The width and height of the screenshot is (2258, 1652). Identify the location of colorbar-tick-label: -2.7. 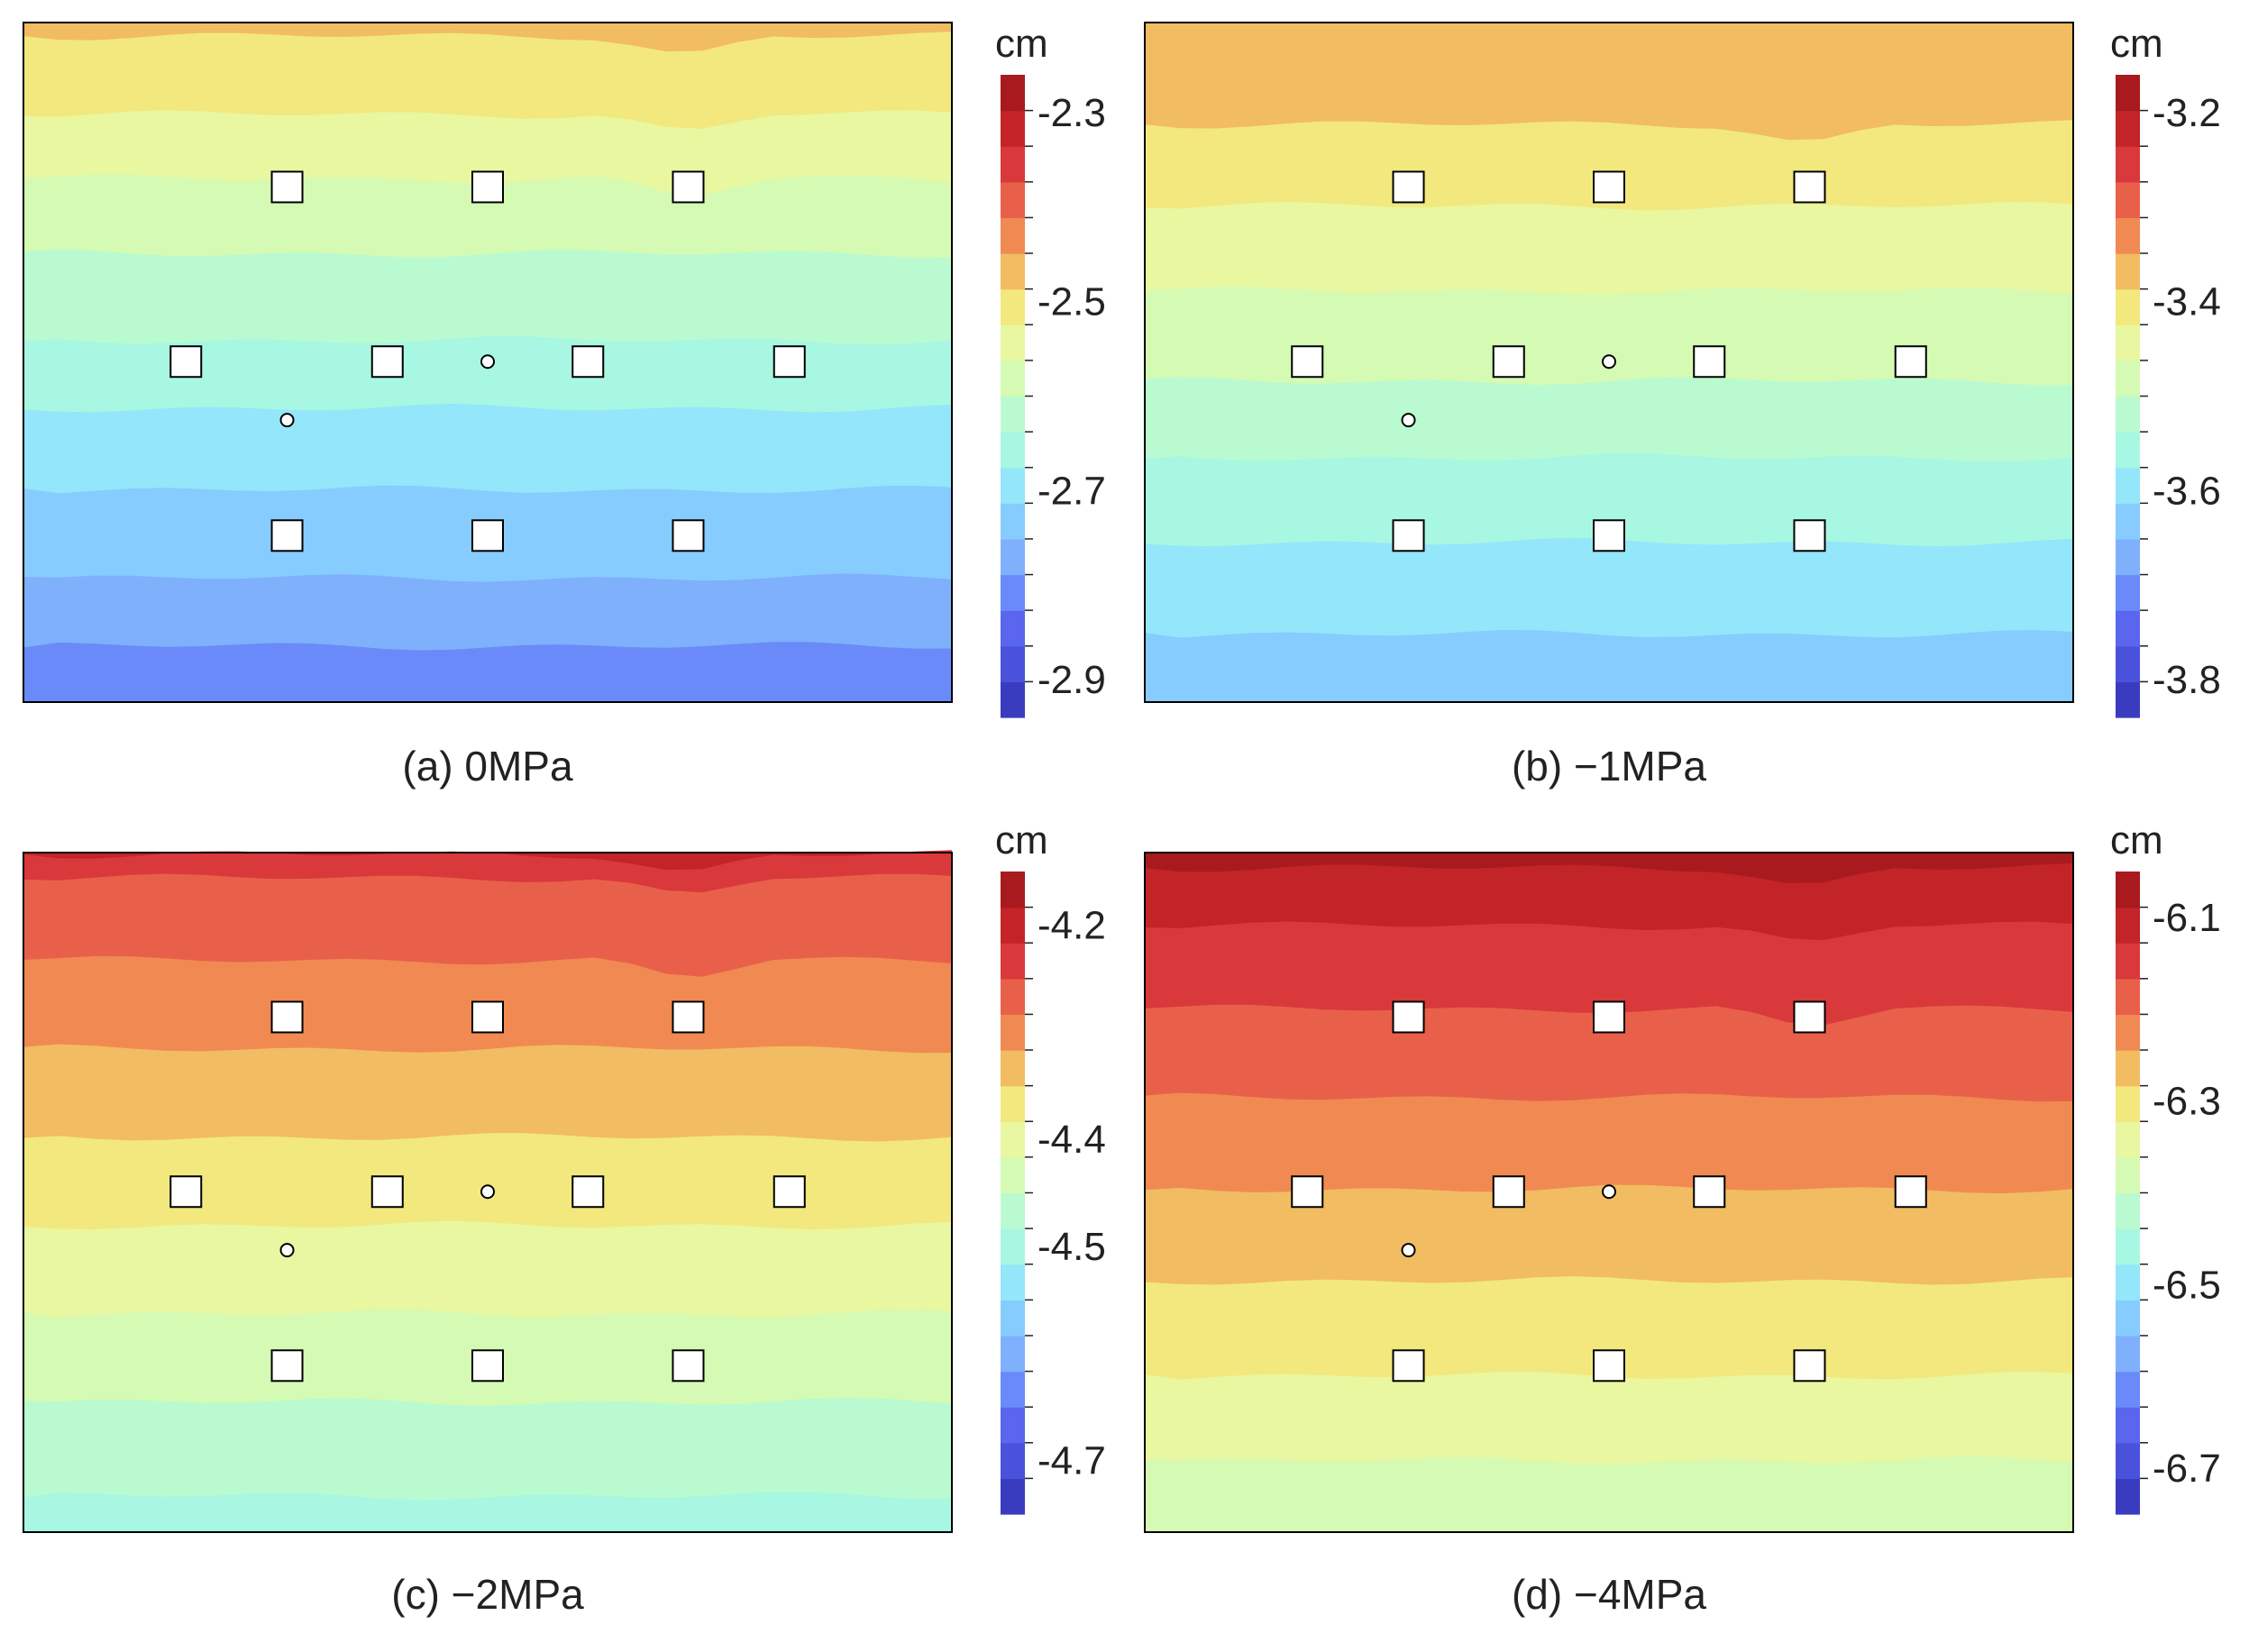
(1072, 491).